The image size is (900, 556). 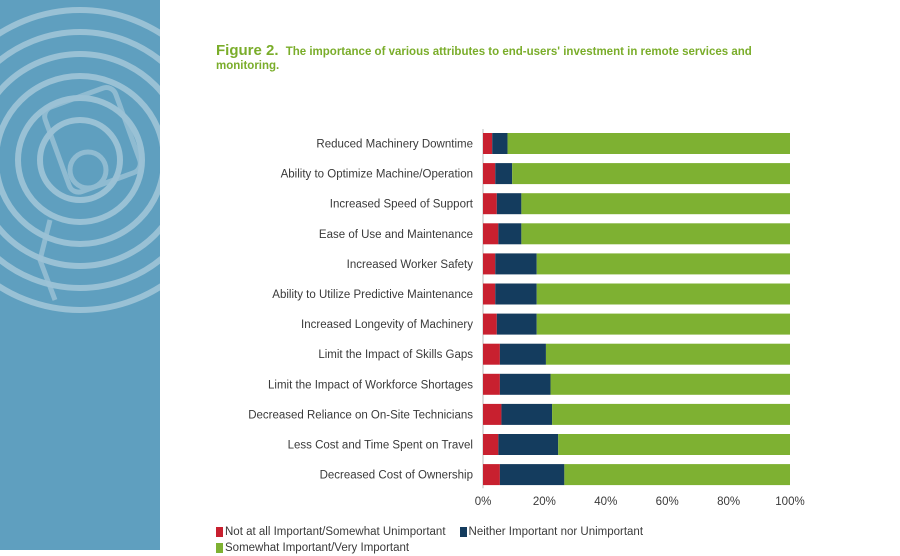 I want to click on category-label: Decreased Cost of Ownership, so click(x=396, y=476).